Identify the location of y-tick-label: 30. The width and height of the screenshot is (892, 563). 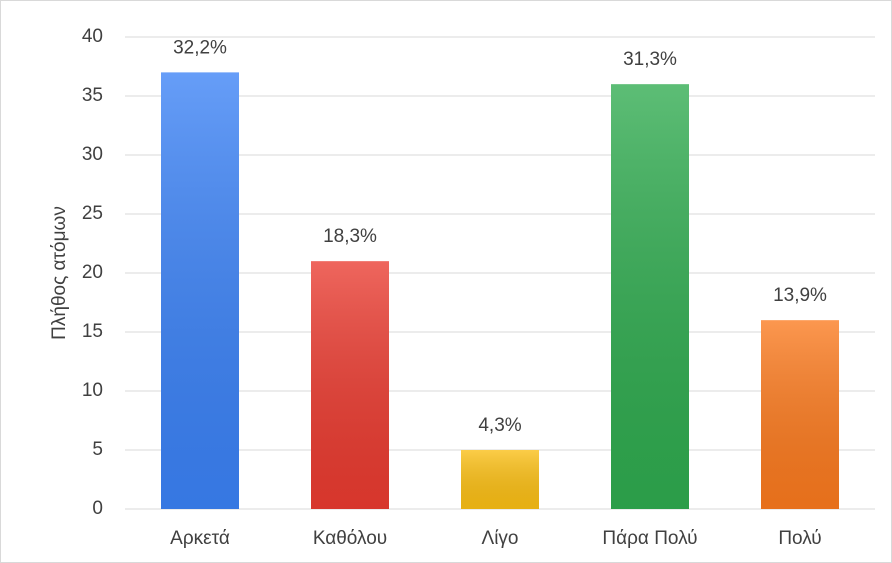
(92, 154).